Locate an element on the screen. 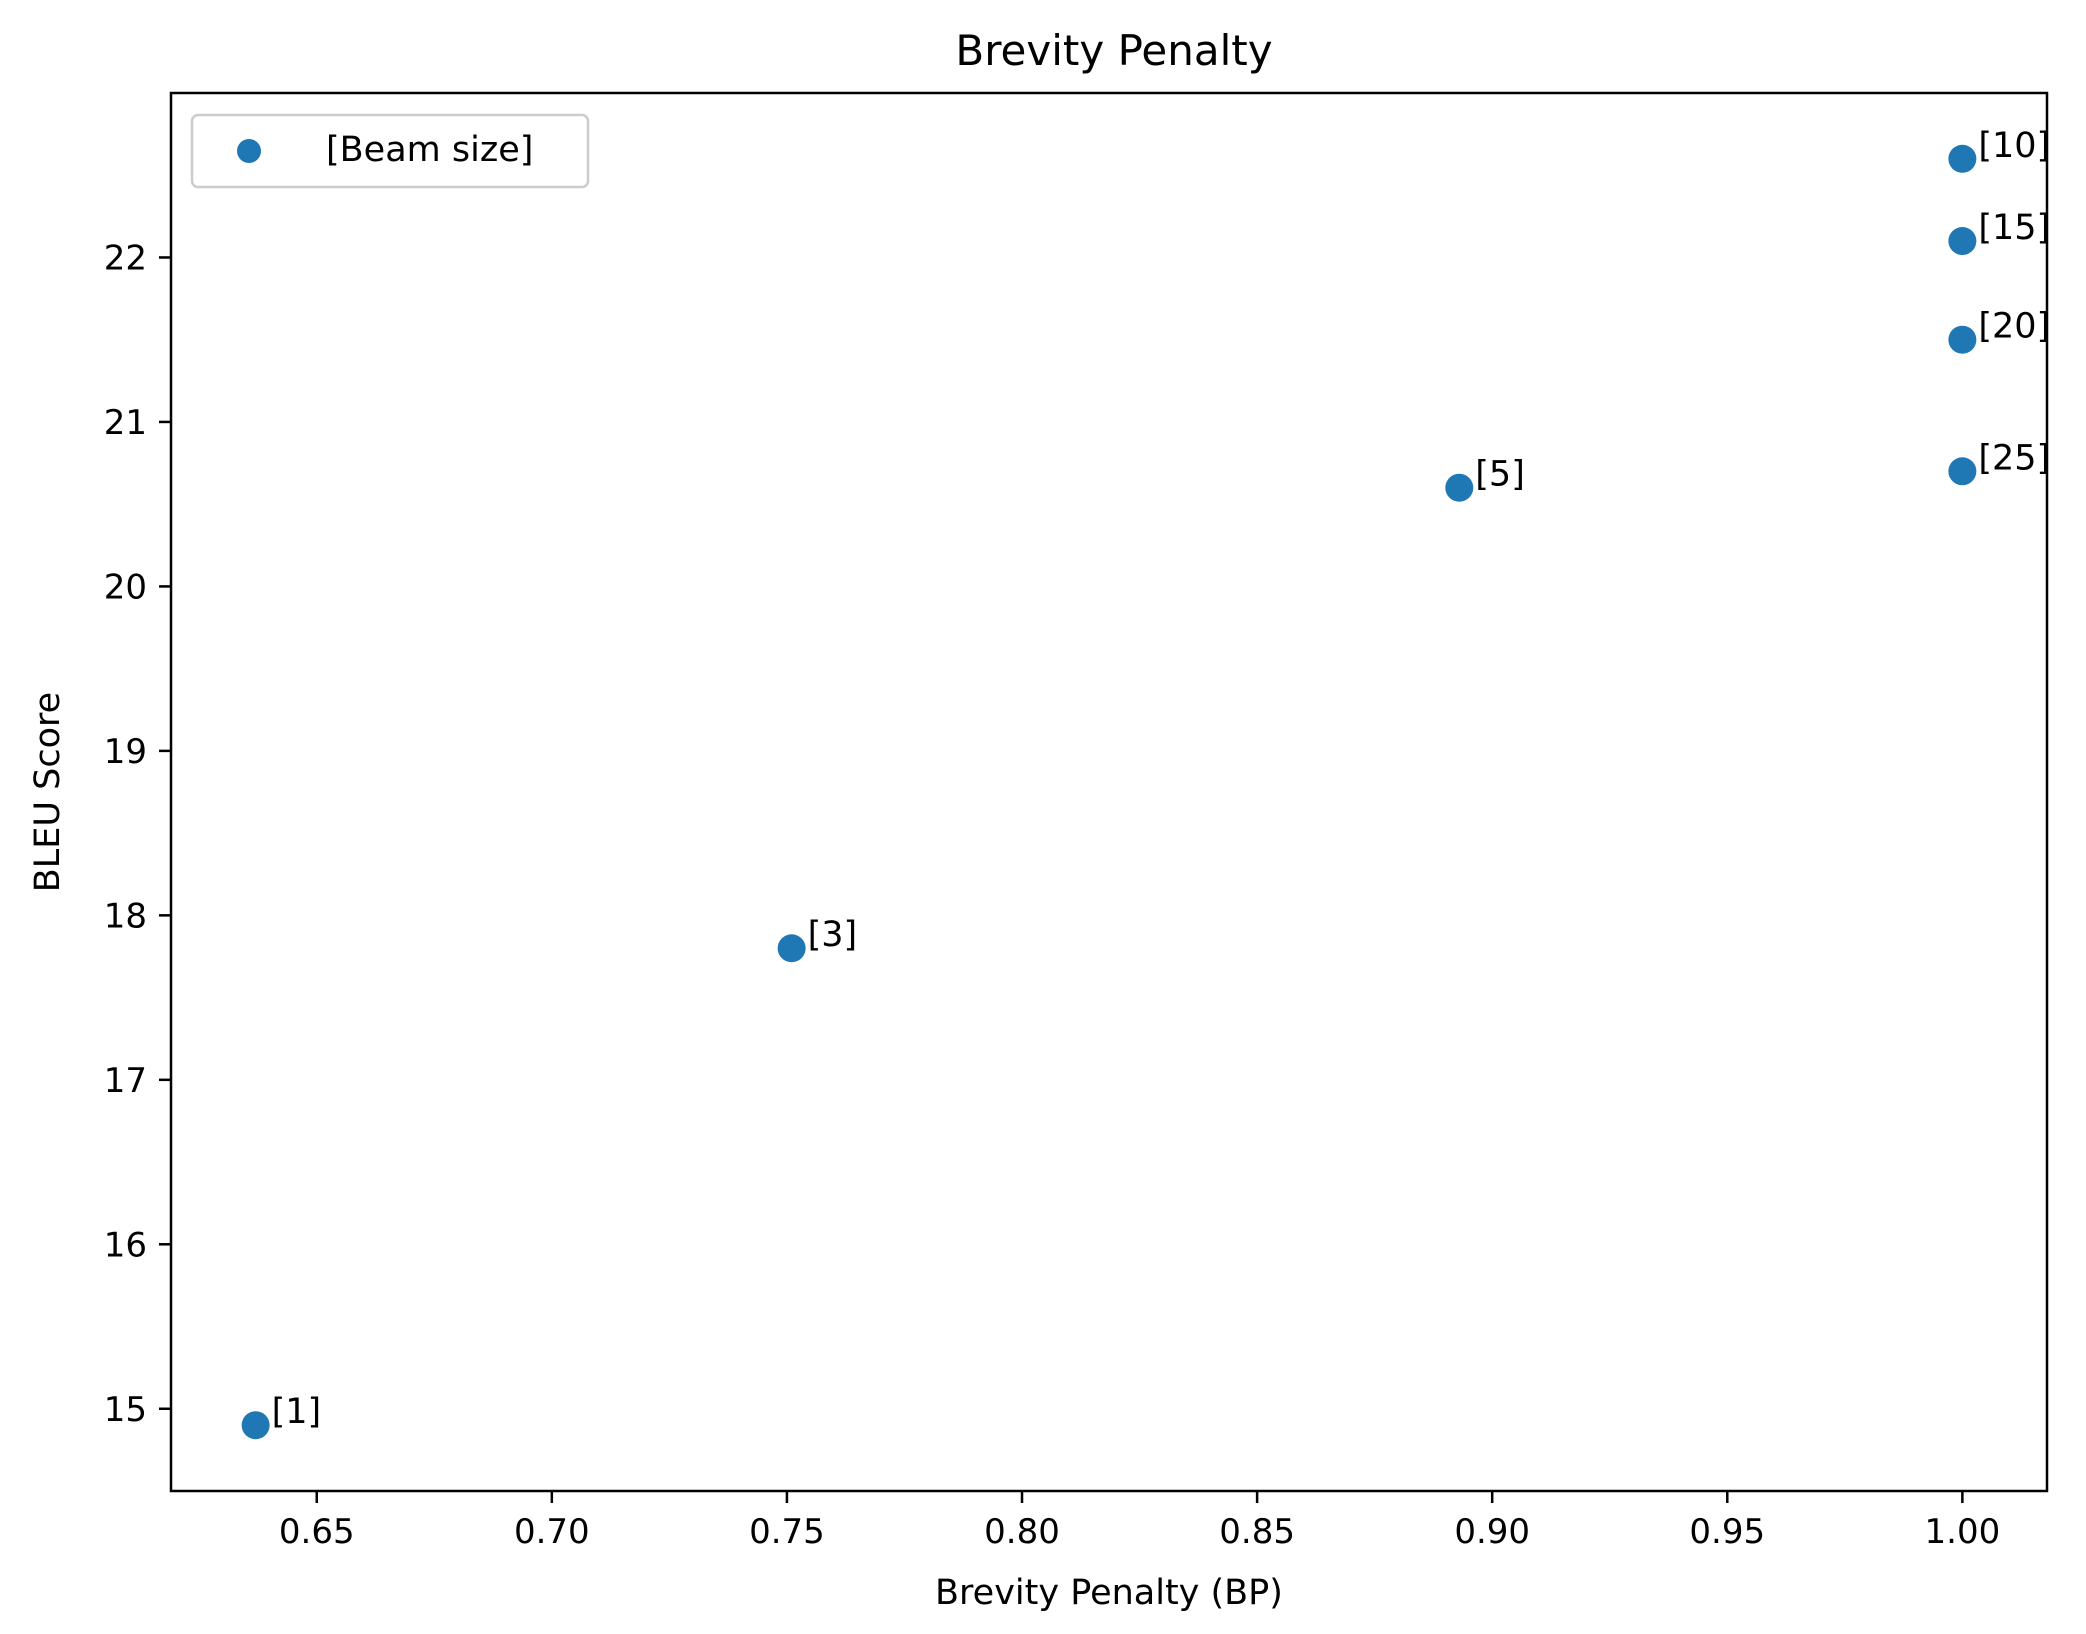 This screenshot has height=1634, width=2086. legend: [Beam size] is located at coordinates (390, 151).